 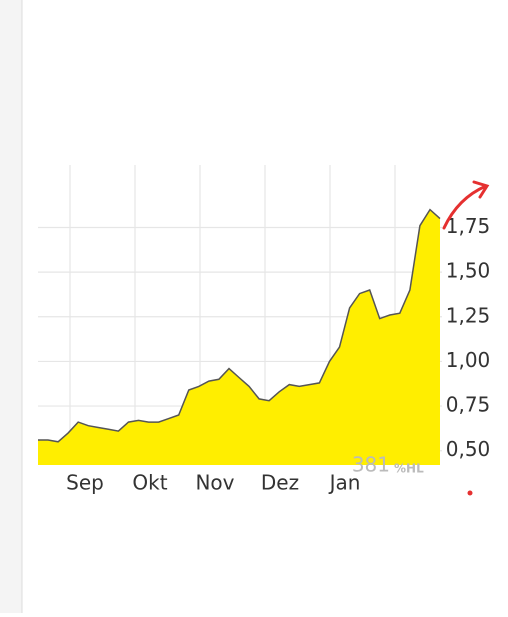 I want to click on x-tick-label: Jan, so click(x=344, y=483).